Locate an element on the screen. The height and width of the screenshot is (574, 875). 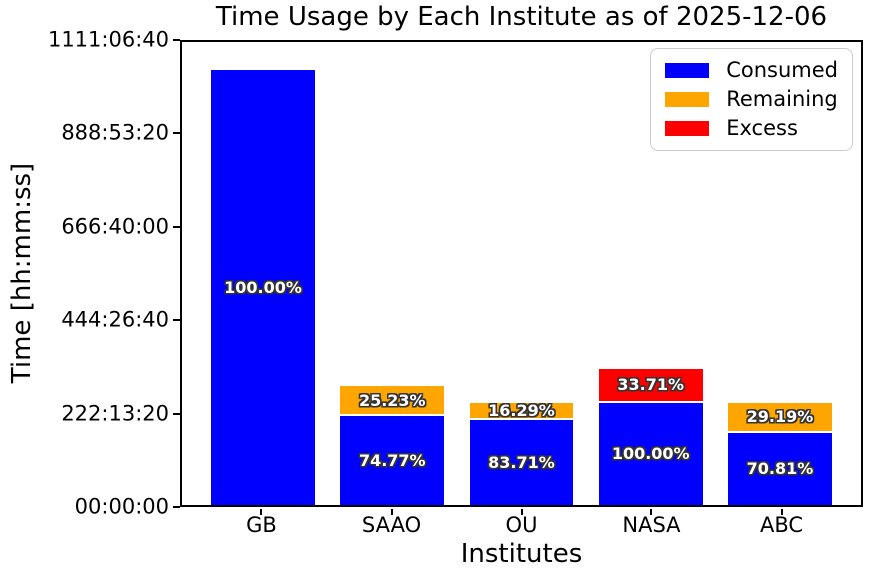
legend-swatch-excess is located at coordinates (687, 128).